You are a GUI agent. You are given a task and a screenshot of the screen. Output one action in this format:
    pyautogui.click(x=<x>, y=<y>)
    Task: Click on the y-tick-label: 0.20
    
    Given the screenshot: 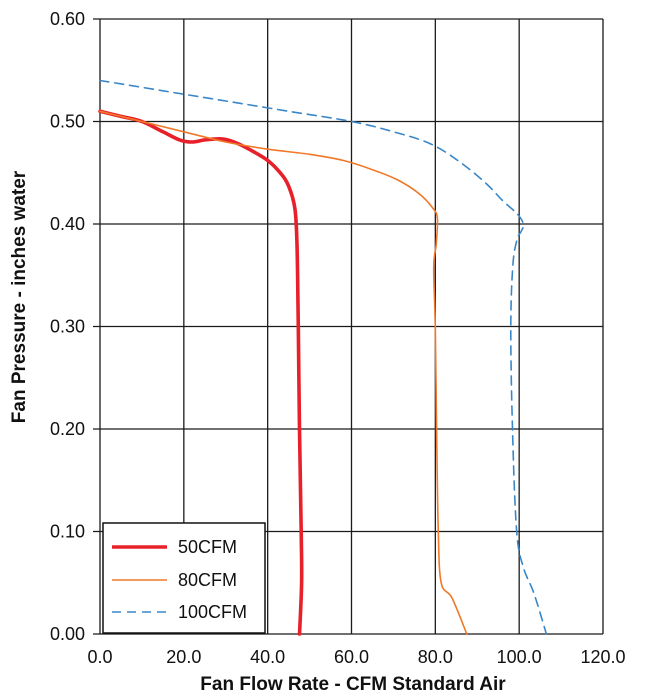 What is the action you would take?
    pyautogui.click(x=67, y=429)
    